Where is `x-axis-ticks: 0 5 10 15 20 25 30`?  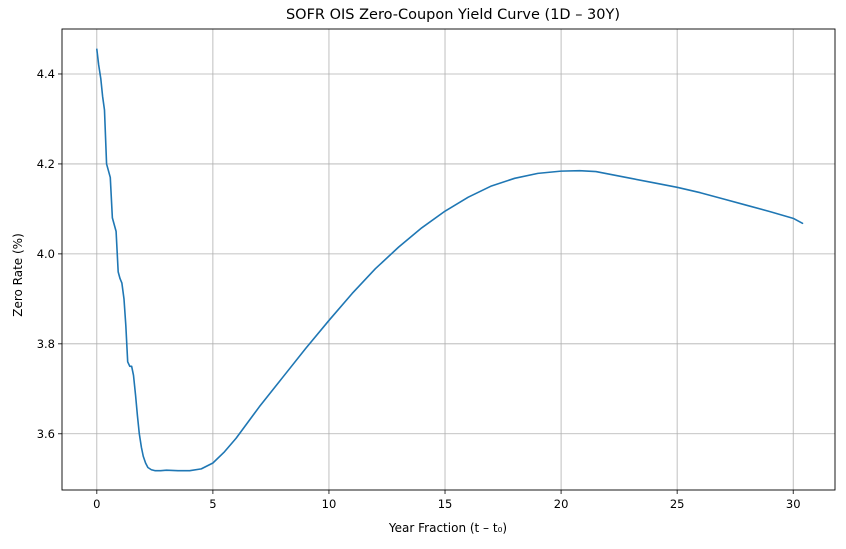 x-axis-ticks: 0 5 10 15 20 25 30 is located at coordinates (447, 500).